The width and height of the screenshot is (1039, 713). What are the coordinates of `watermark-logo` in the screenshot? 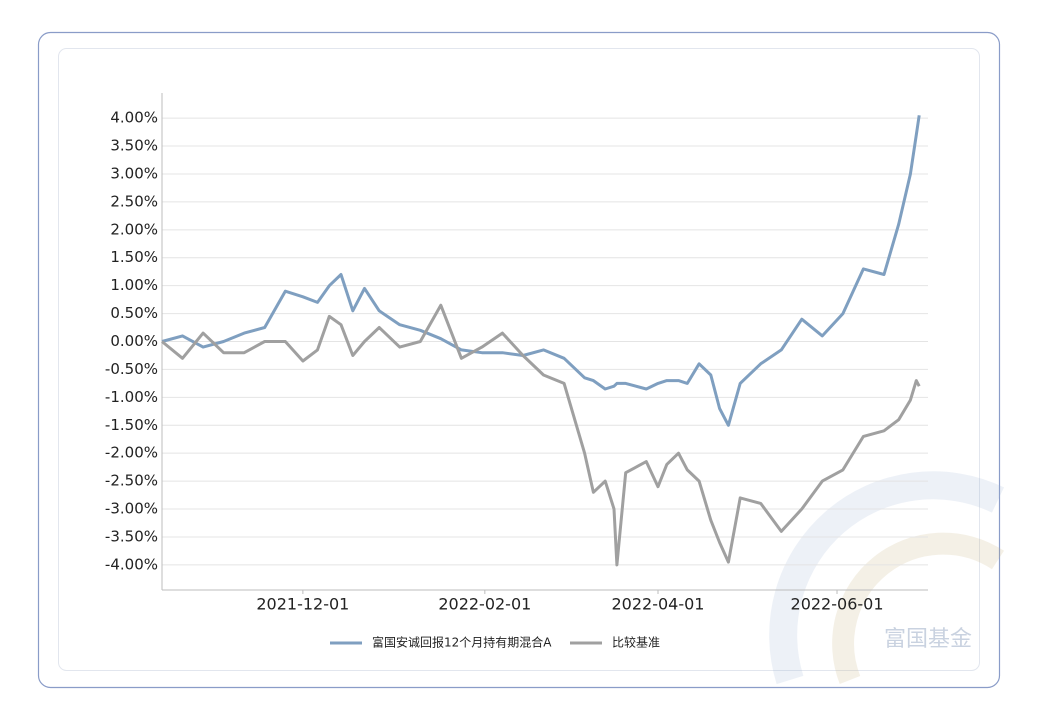 It's located at (887, 578).